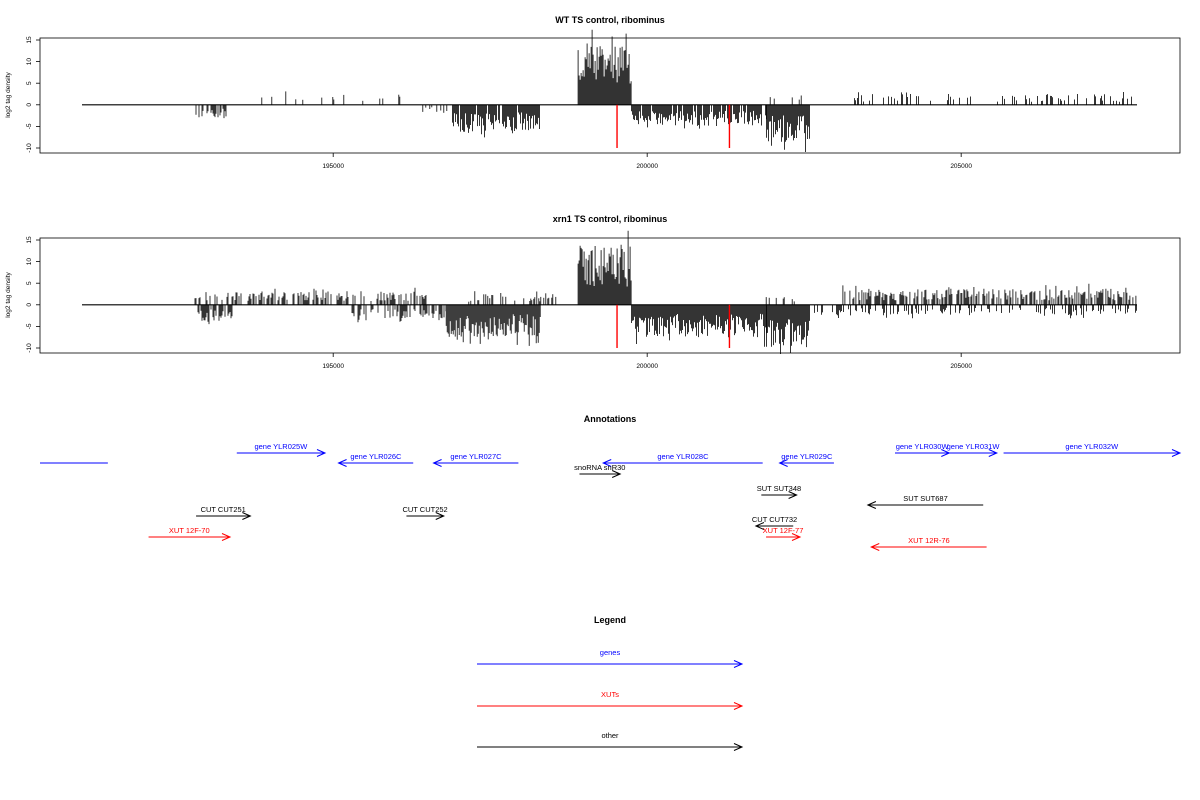 The height and width of the screenshot is (800, 1200). I want to click on feature-label: gene YLR032W, so click(1092, 446).